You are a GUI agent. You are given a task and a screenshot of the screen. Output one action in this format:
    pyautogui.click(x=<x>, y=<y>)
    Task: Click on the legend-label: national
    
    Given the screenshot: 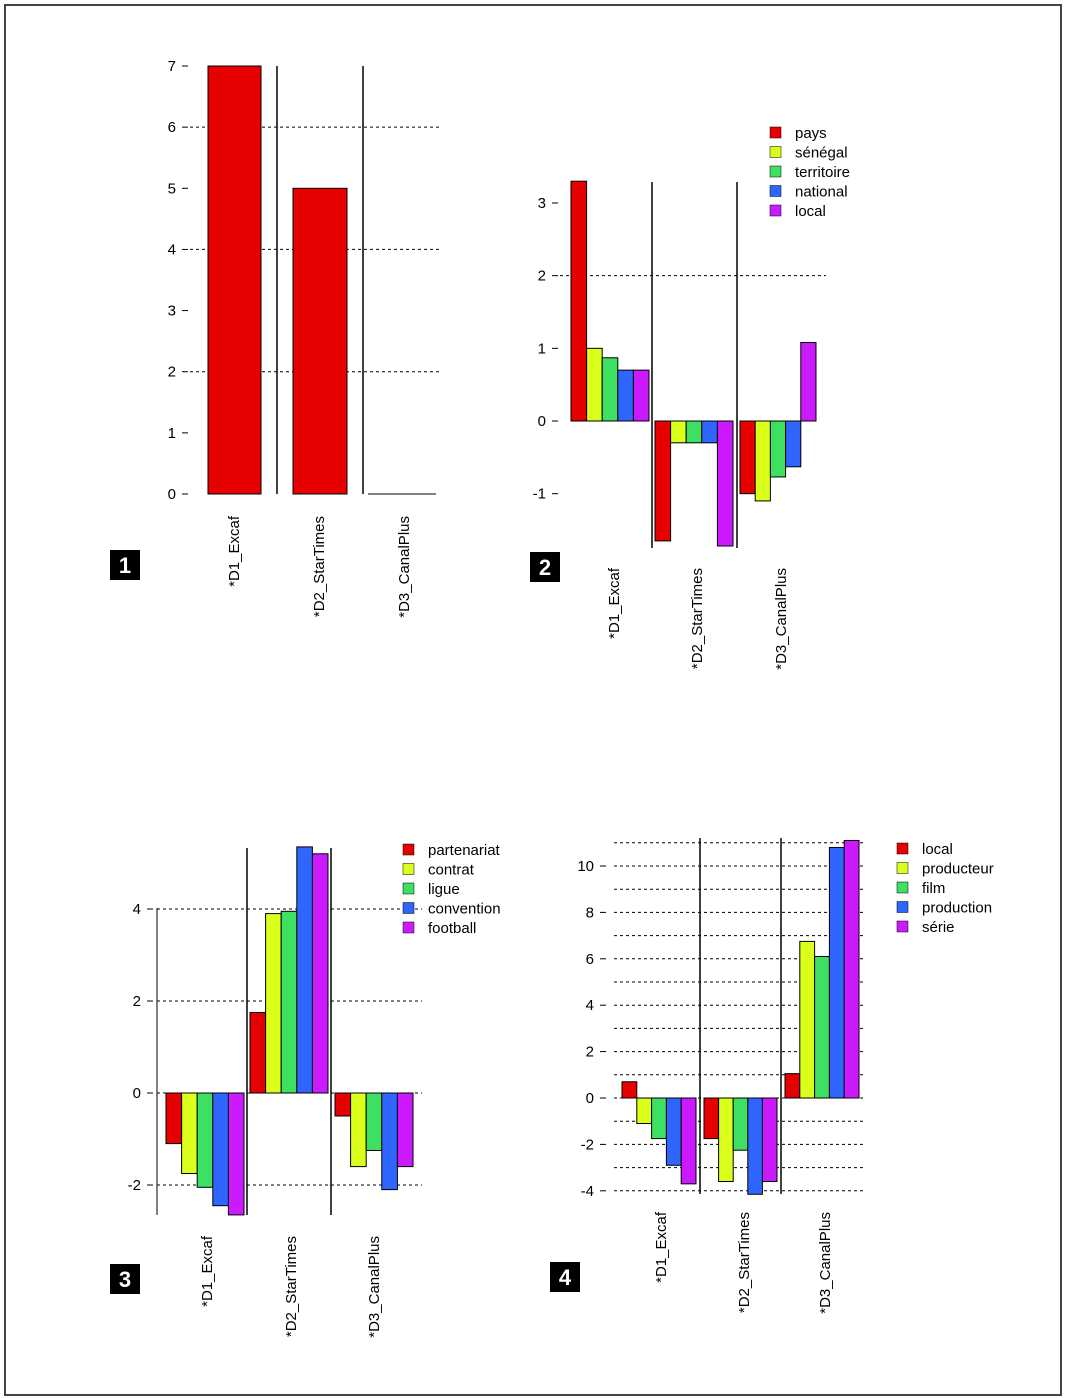 What is the action you would take?
    pyautogui.click(x=821, y=192)
    